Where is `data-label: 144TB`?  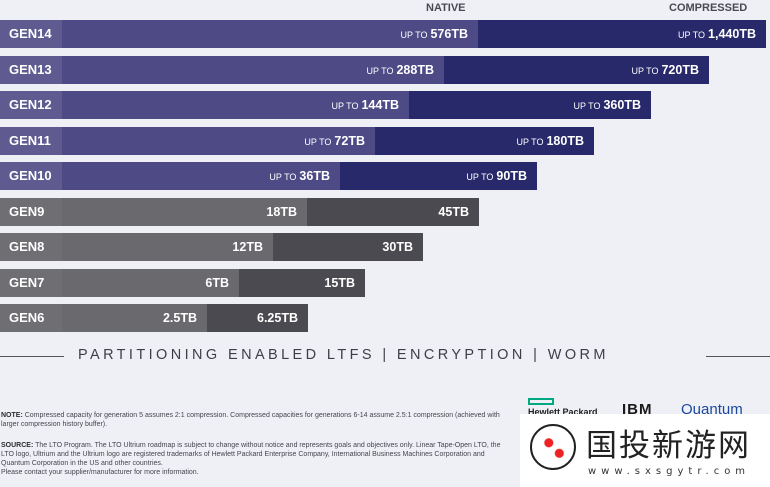 data-label: 144TB is located at coordinates (380, 105).